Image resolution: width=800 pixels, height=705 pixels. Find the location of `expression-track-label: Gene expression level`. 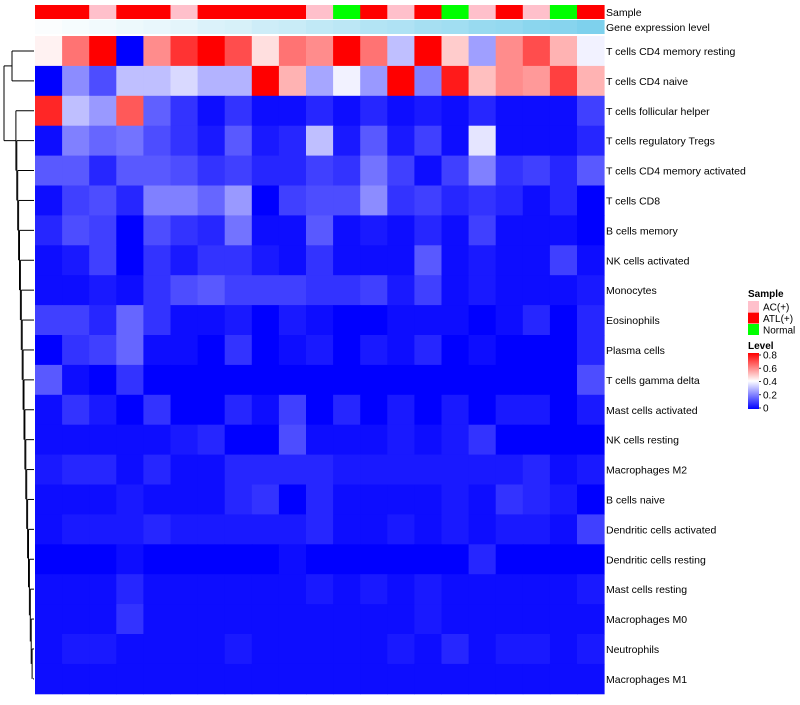

expression-track-label: Gene expression level is located at coordinates (658, 28).